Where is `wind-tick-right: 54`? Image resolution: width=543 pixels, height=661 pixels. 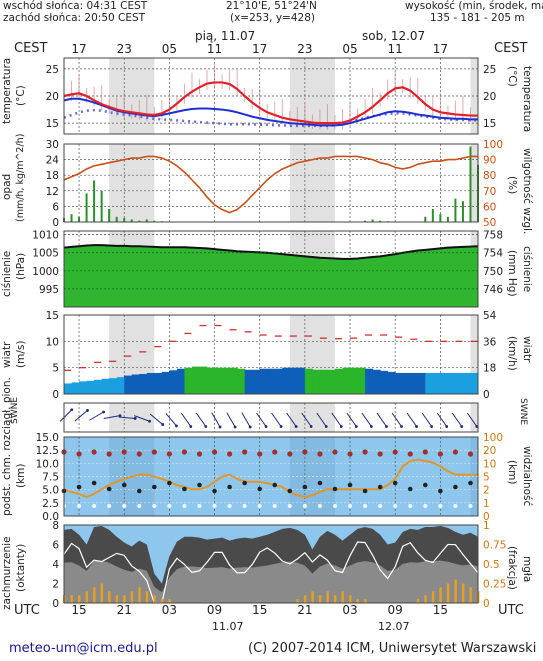
wind-tick-right: 54 is located at coordinates (490, 316).